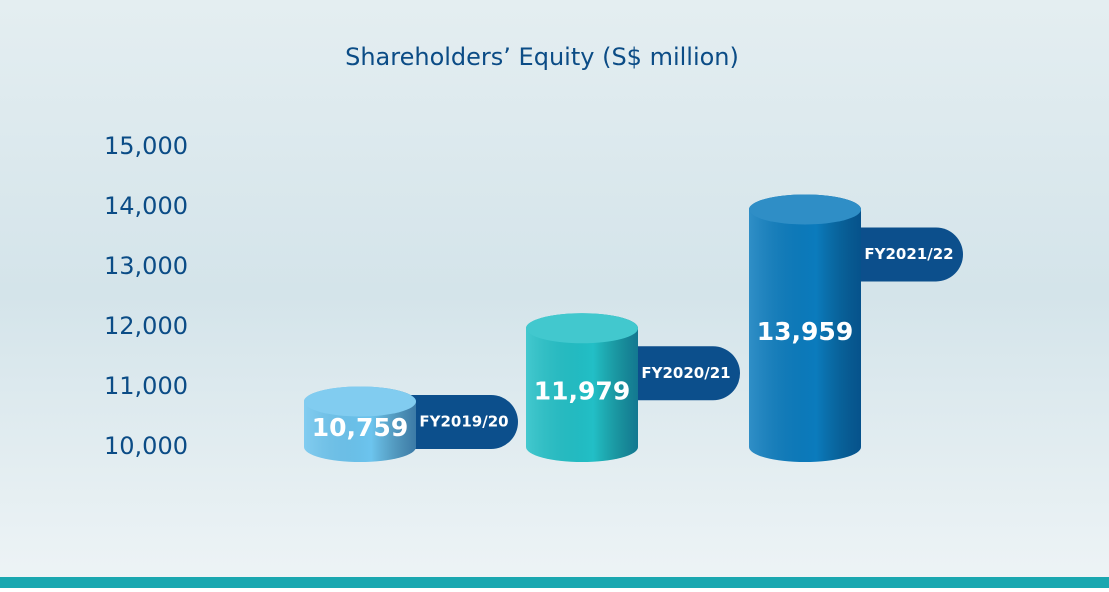  I want to click on y-tick-label: 12,000, so click(146, 326).